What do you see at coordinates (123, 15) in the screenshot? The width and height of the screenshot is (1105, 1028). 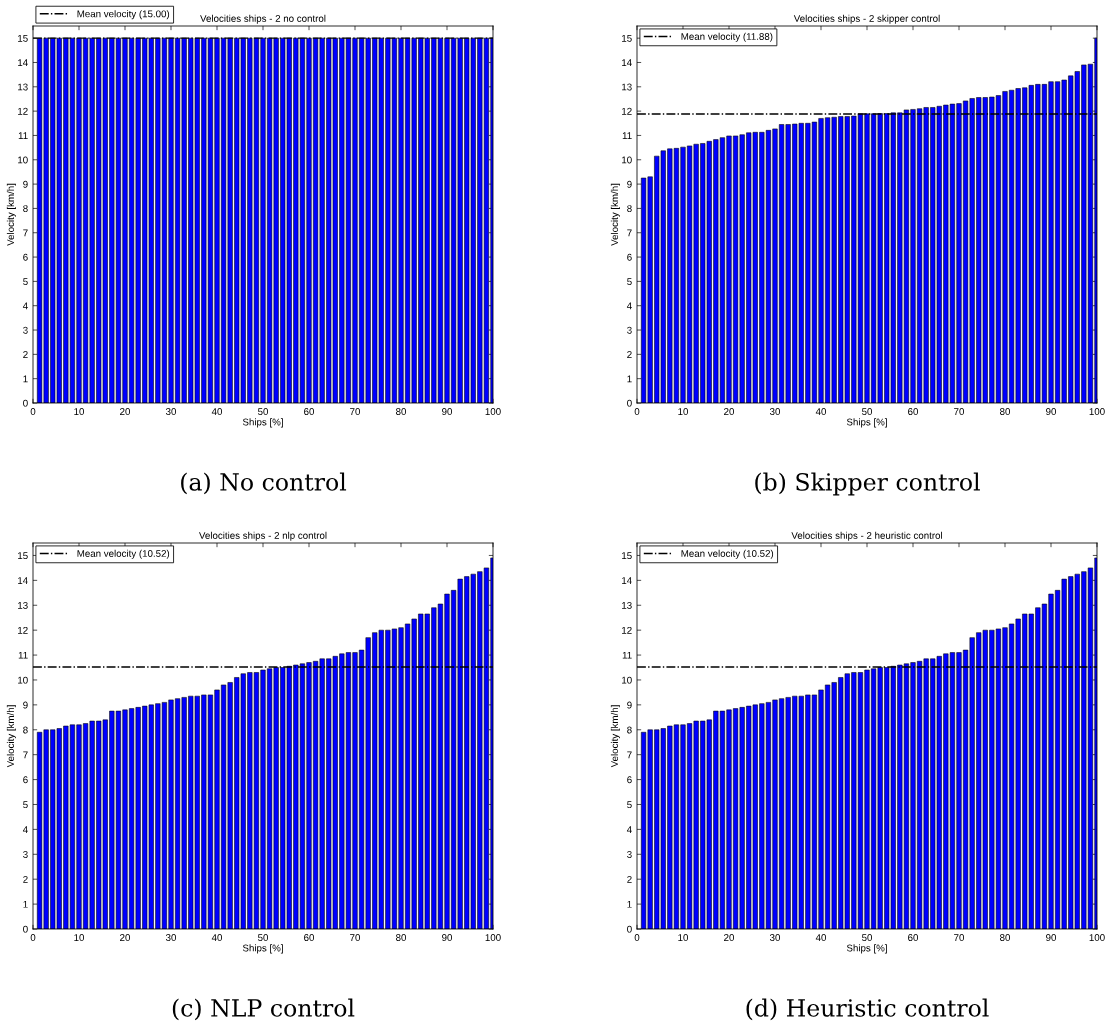 I see `legend-label: Mean velocity (15.00)` at bounding box center [123, 15].